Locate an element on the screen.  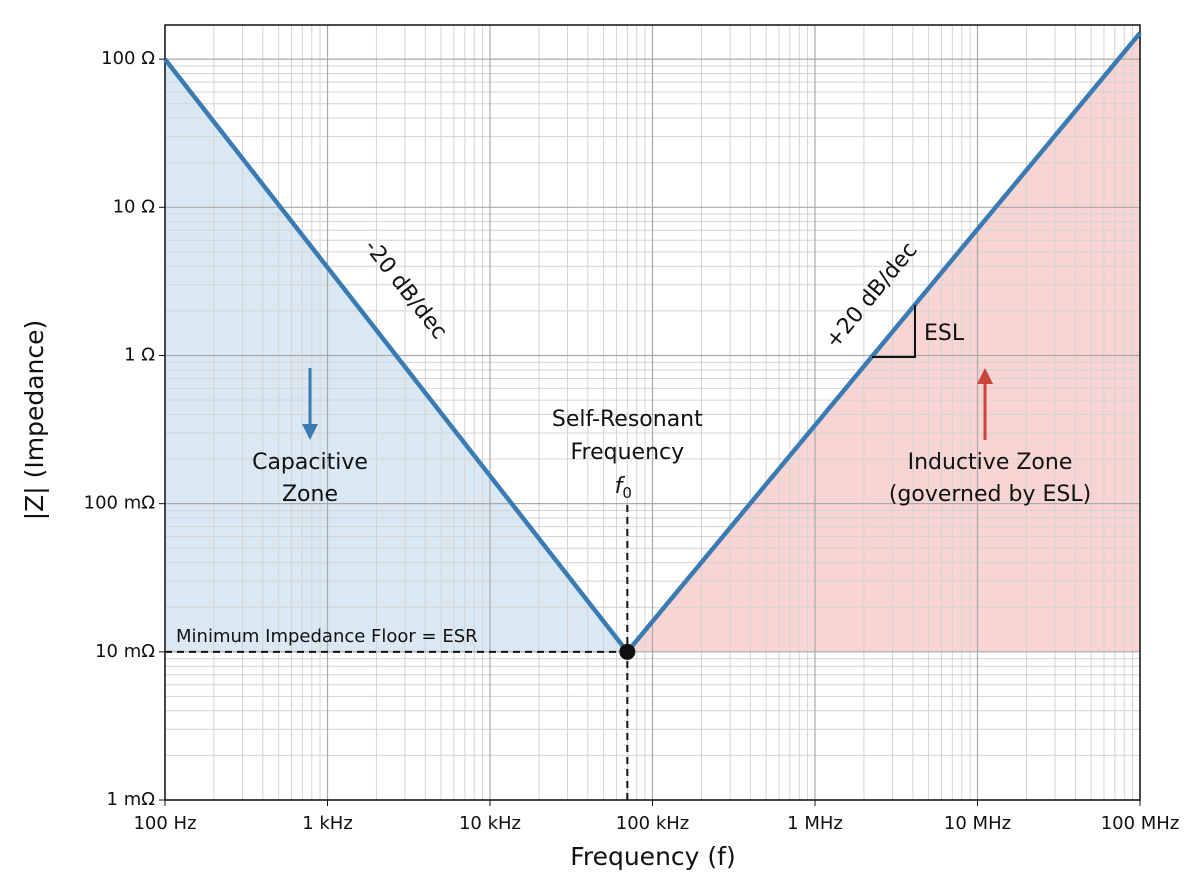
zone-label: Inductive Zone is located at coordinates (990, 462).